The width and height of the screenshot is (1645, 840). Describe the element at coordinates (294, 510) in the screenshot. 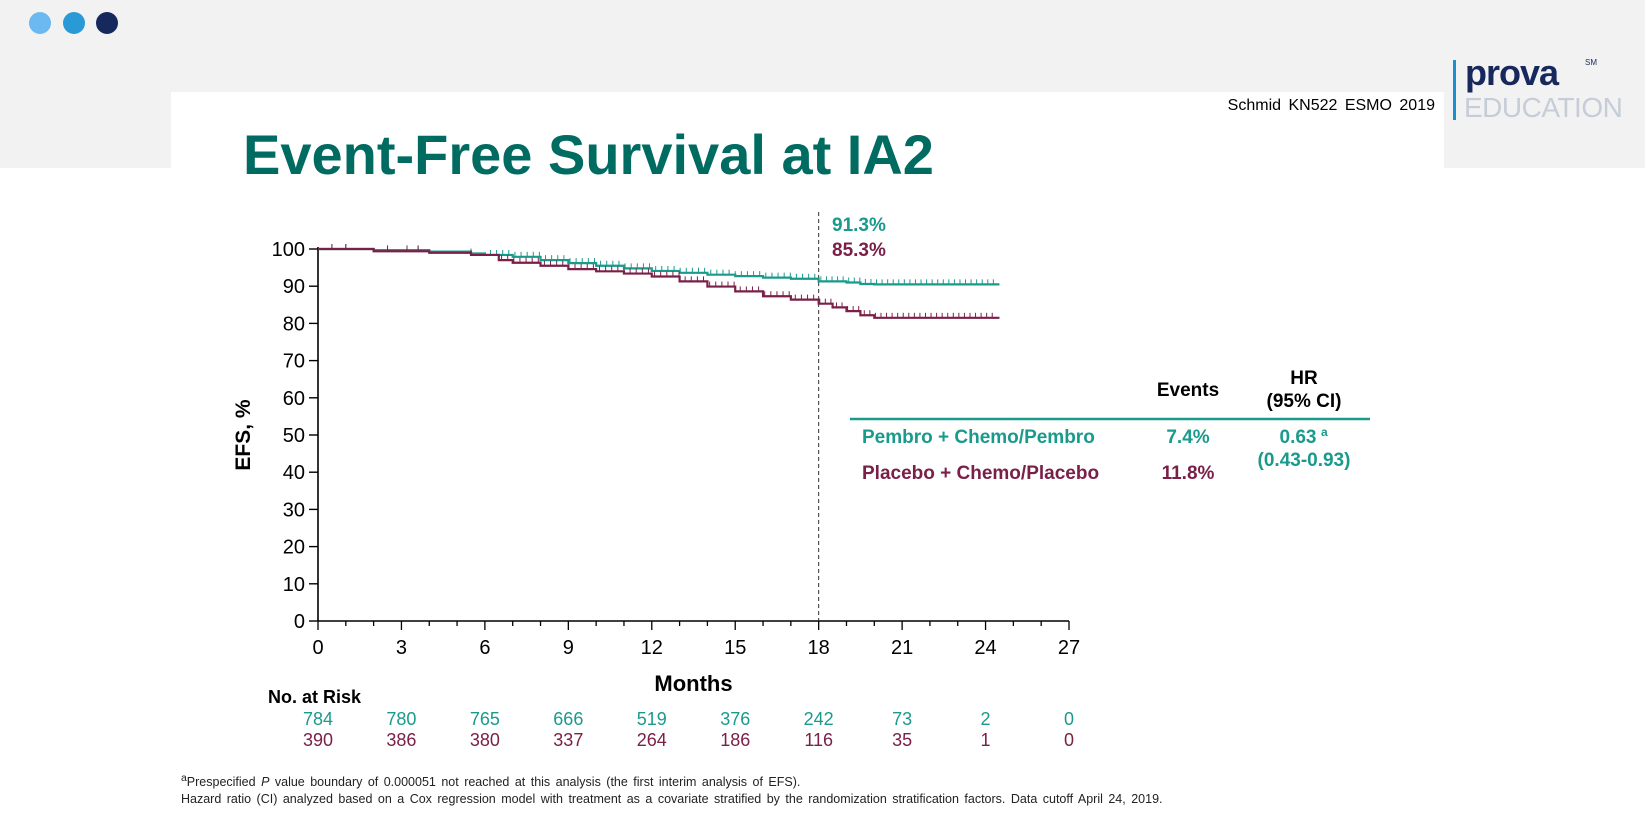

I see `y-tick-label: 30` at that location.